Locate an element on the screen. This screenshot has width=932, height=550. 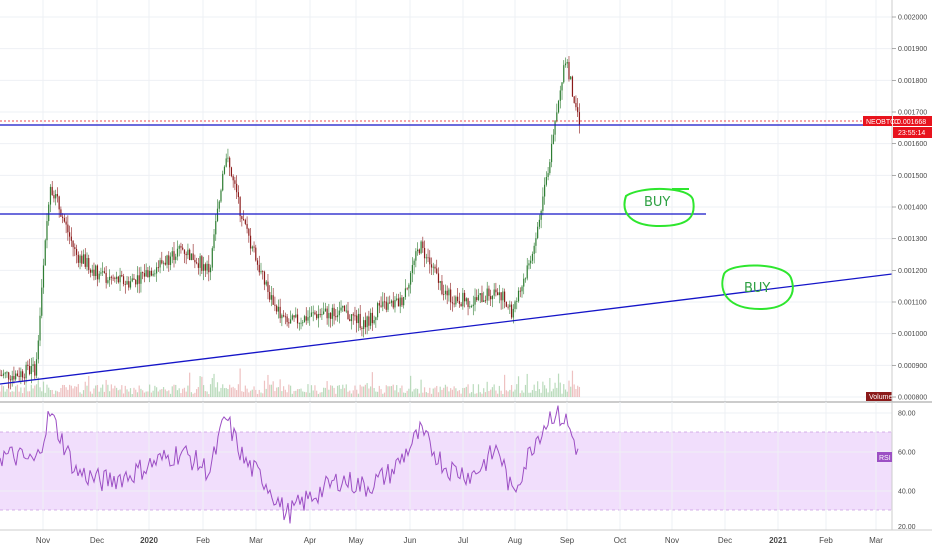
buy-annotation-1: BUY is located at coordinates (657, 202).